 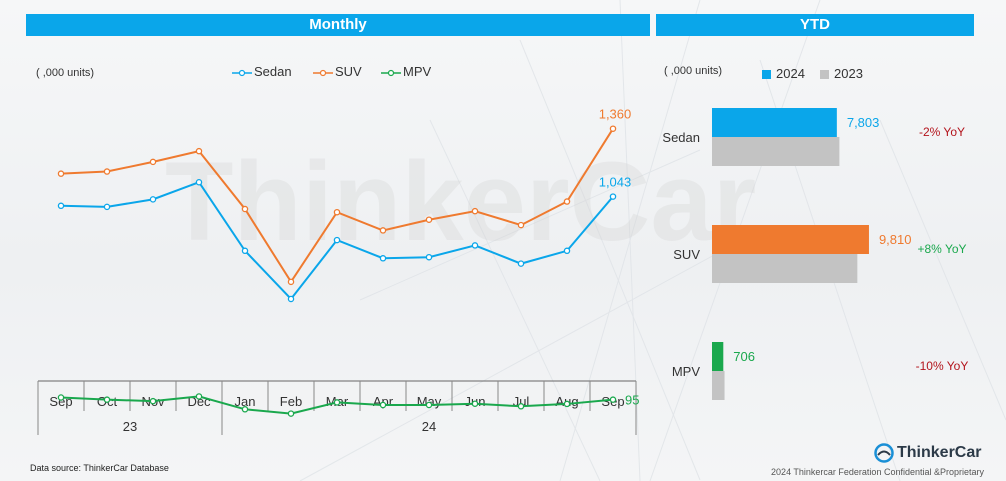 What do you see at coordinates (790, 239) in the screenshot?
I see `bar-2024-suv` at bounding box center [790, 239].